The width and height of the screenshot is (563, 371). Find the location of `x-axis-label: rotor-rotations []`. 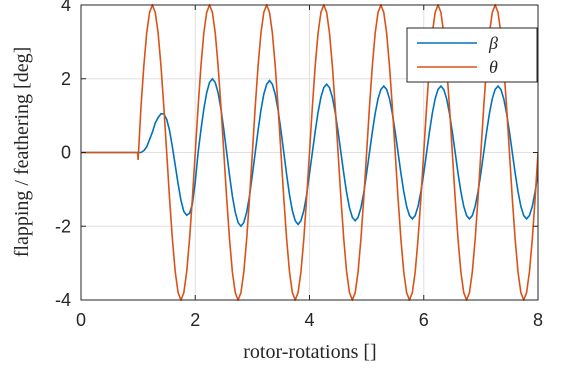

x-axis-label: rotor-rotations [] is located at coordinates (309, 352).